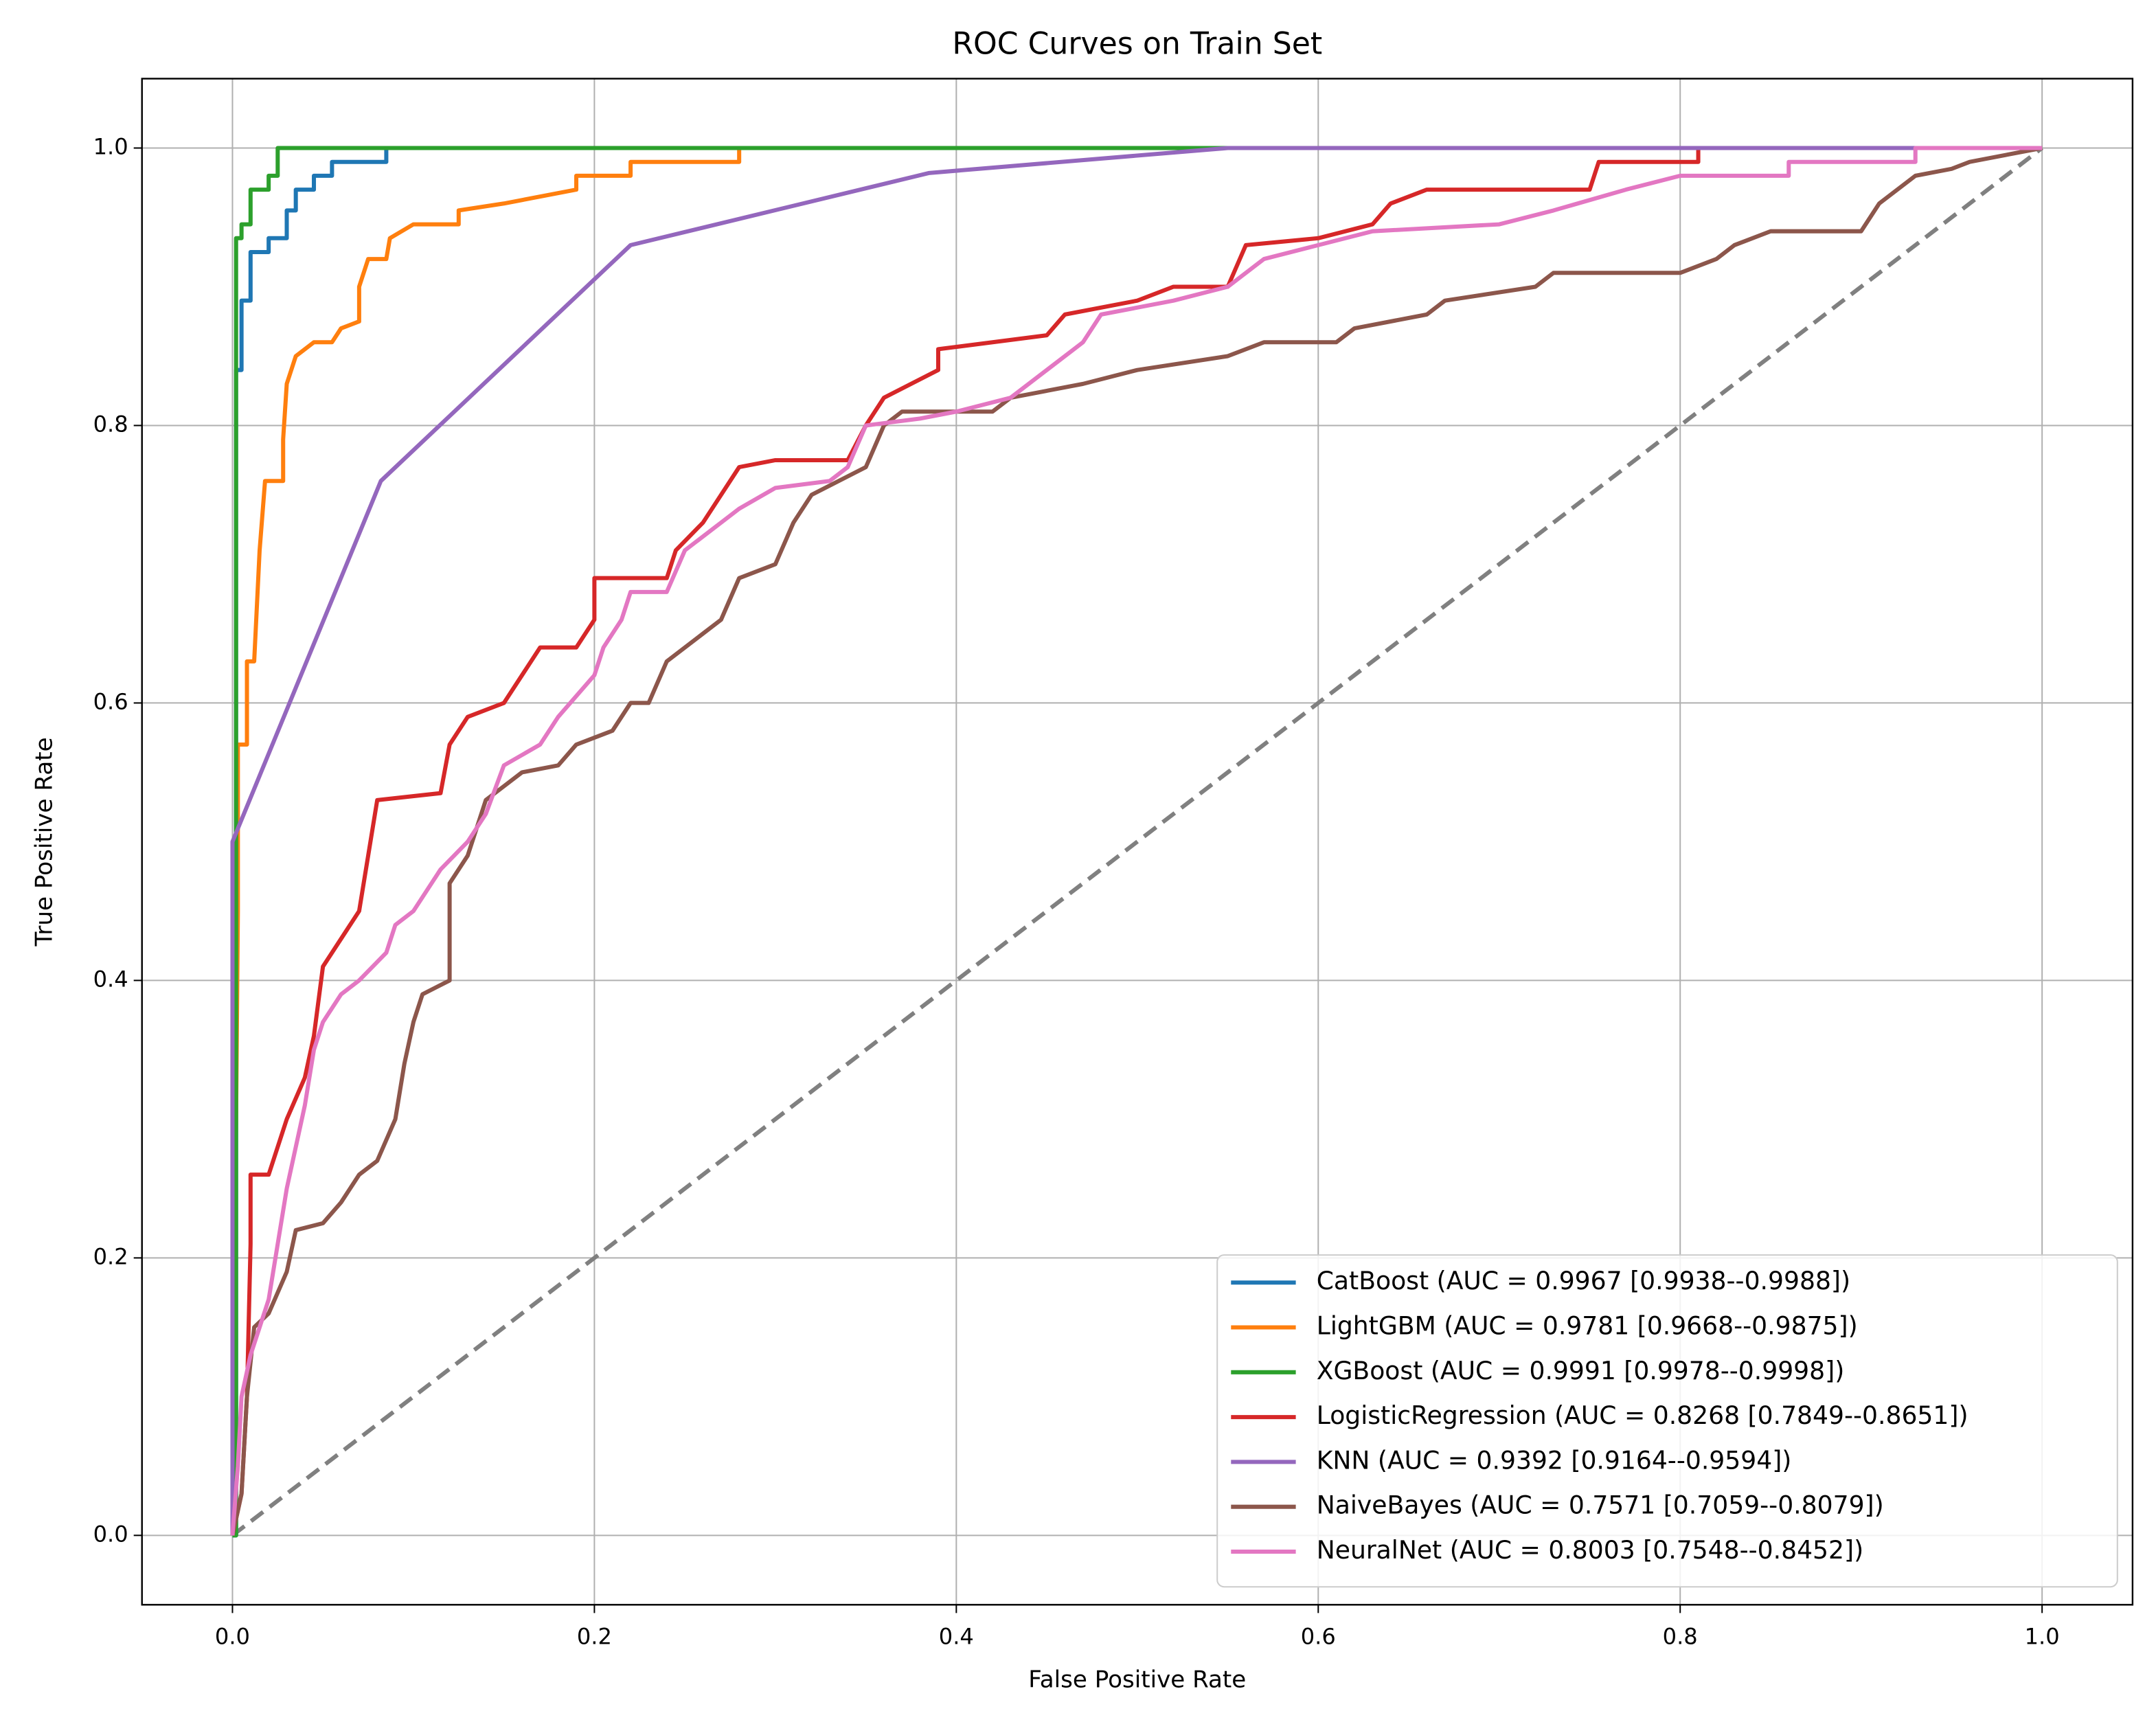 This screenshot has width=2156, height=1711. I want to click on x-tick-label: 0.0, so click(232, 1637).